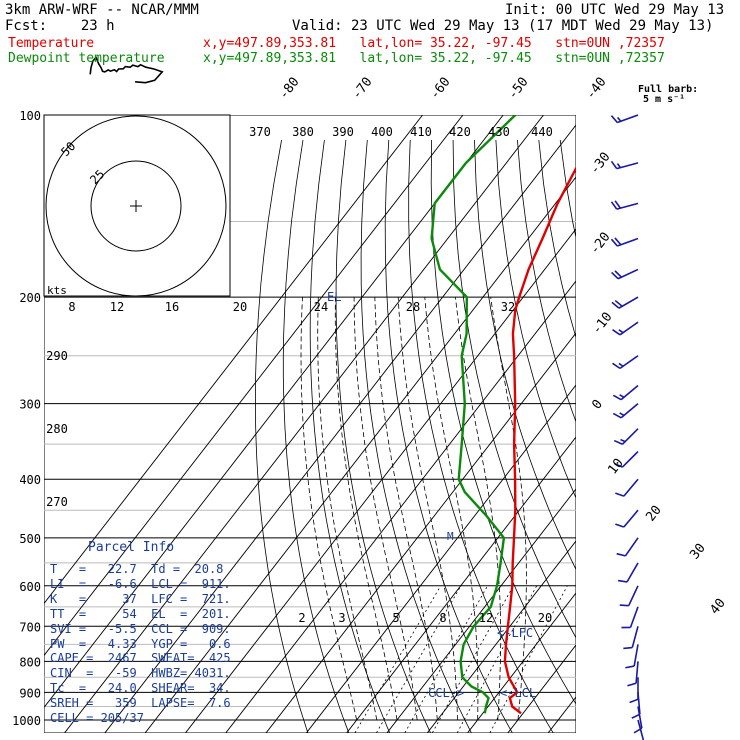 This screenshot has width=740, height=740. What do you see at coordinates (140, 628) in the screenshot?
I see `parcel-info-row: SVI = -5.5 CCL = 909.` at bounding box center [140, 628].